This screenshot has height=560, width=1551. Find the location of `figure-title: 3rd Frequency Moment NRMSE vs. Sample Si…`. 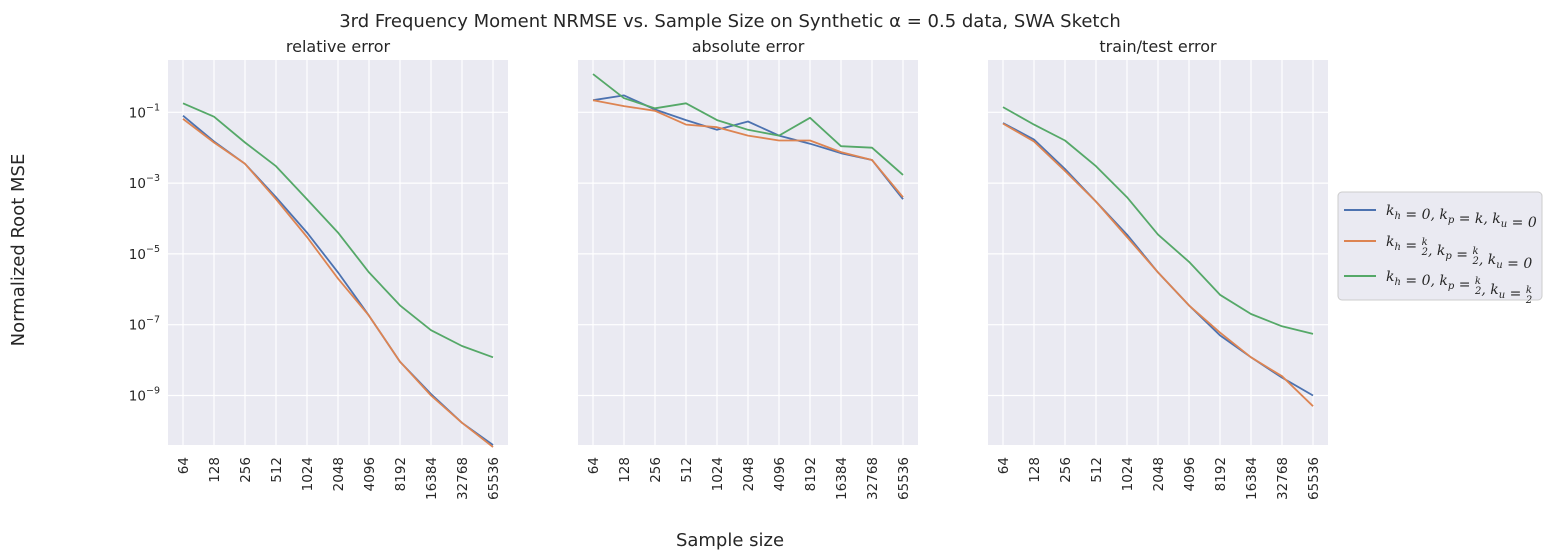

figure-title: 3rd Frequency Moment NRMSE vs. Sample Si… is located at coordinates (730, 21).